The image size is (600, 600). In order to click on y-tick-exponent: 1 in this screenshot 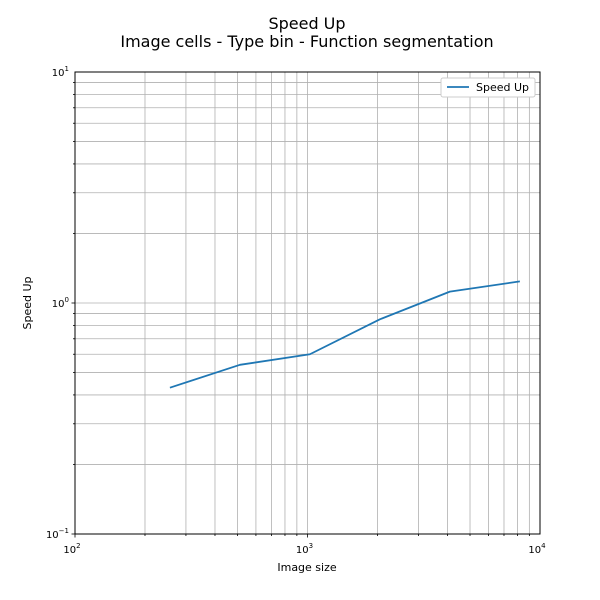, I will do `click(67, 69)`.